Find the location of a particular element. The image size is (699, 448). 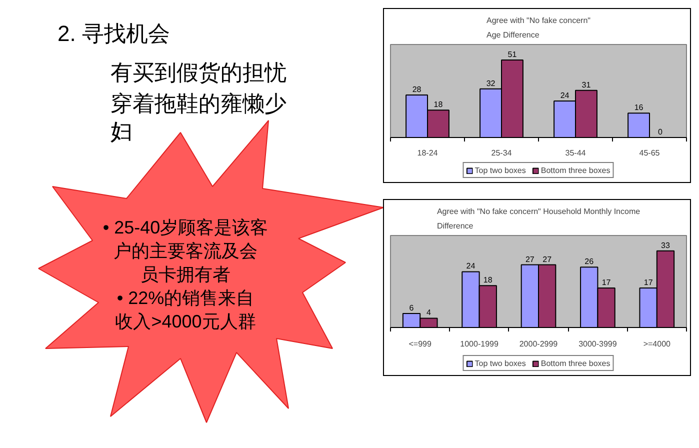

data-label: 0 is located at coordinates (661, 132).